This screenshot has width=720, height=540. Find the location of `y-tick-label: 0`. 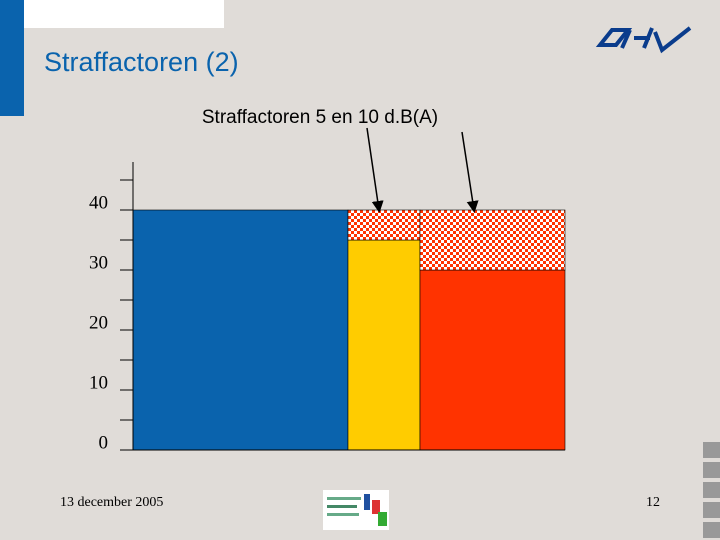

y-tick-label: 0 is located at coordinates (104, 442).